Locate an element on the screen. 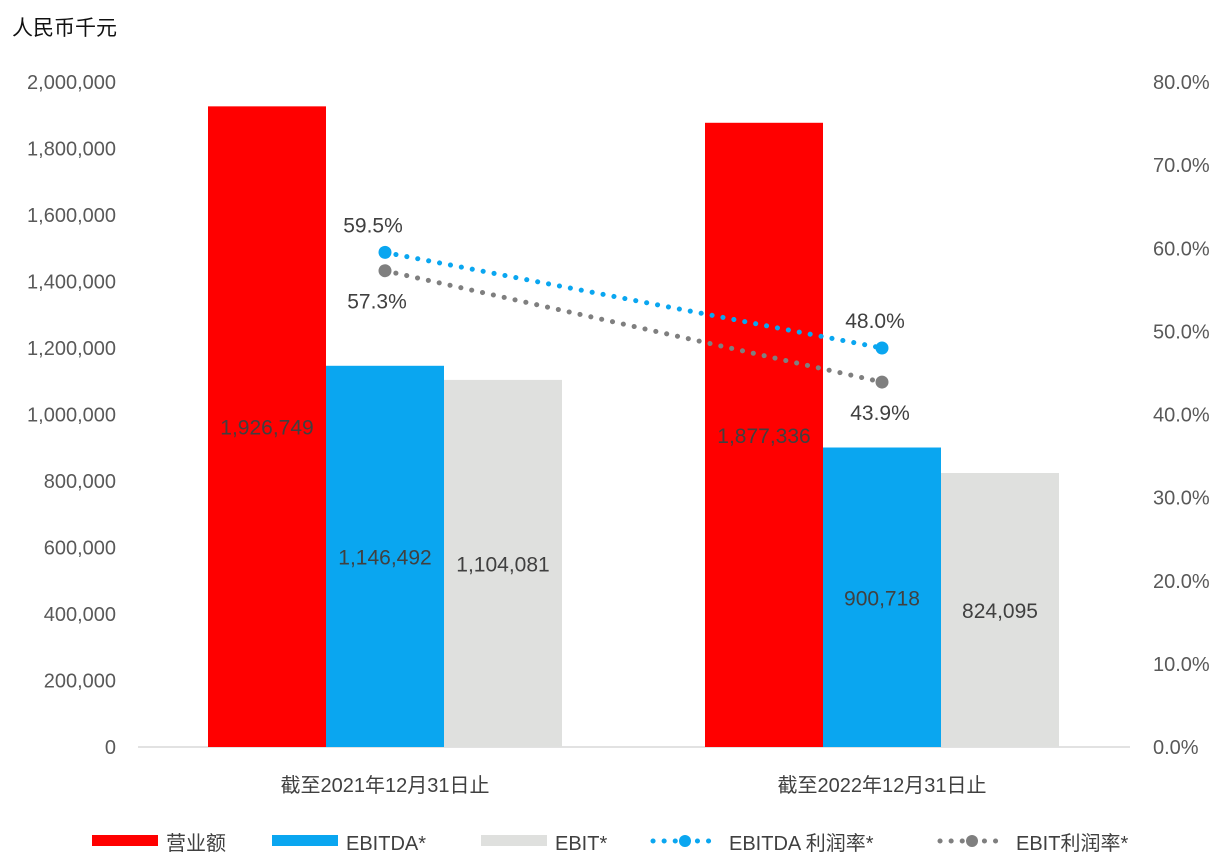 This screenshot has height=856, width=1225. bar-data-label: 1,877,336 is located at coordinates (763, 436).